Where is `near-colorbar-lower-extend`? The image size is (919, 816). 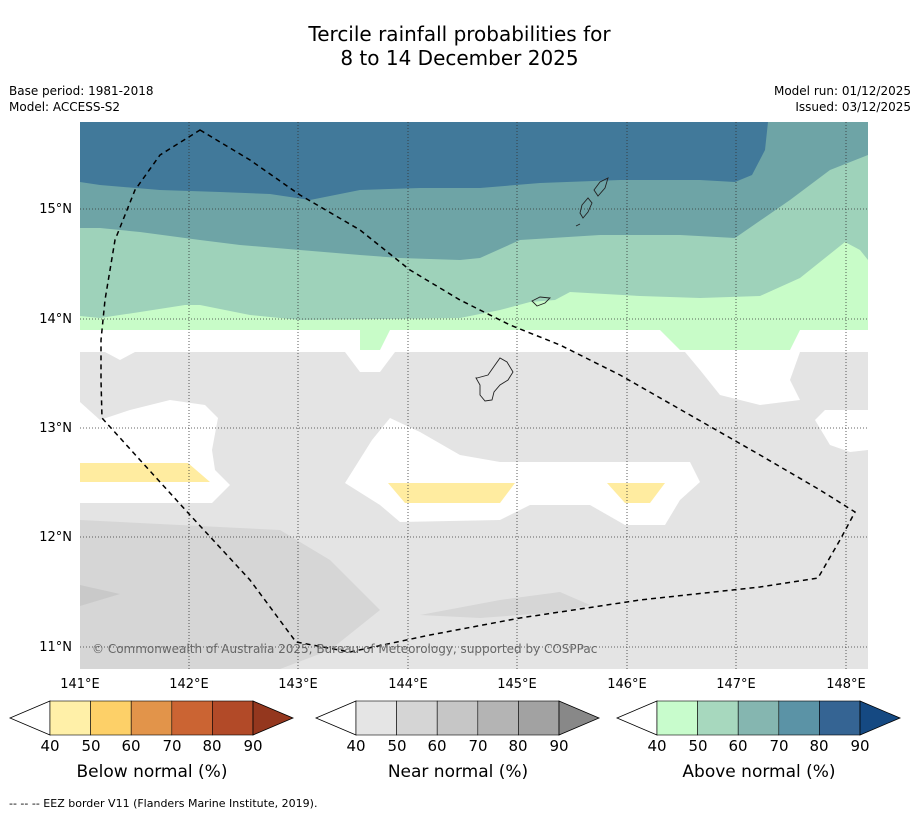 near-colorbar-lower-extend is located at coordinates (335, 718).